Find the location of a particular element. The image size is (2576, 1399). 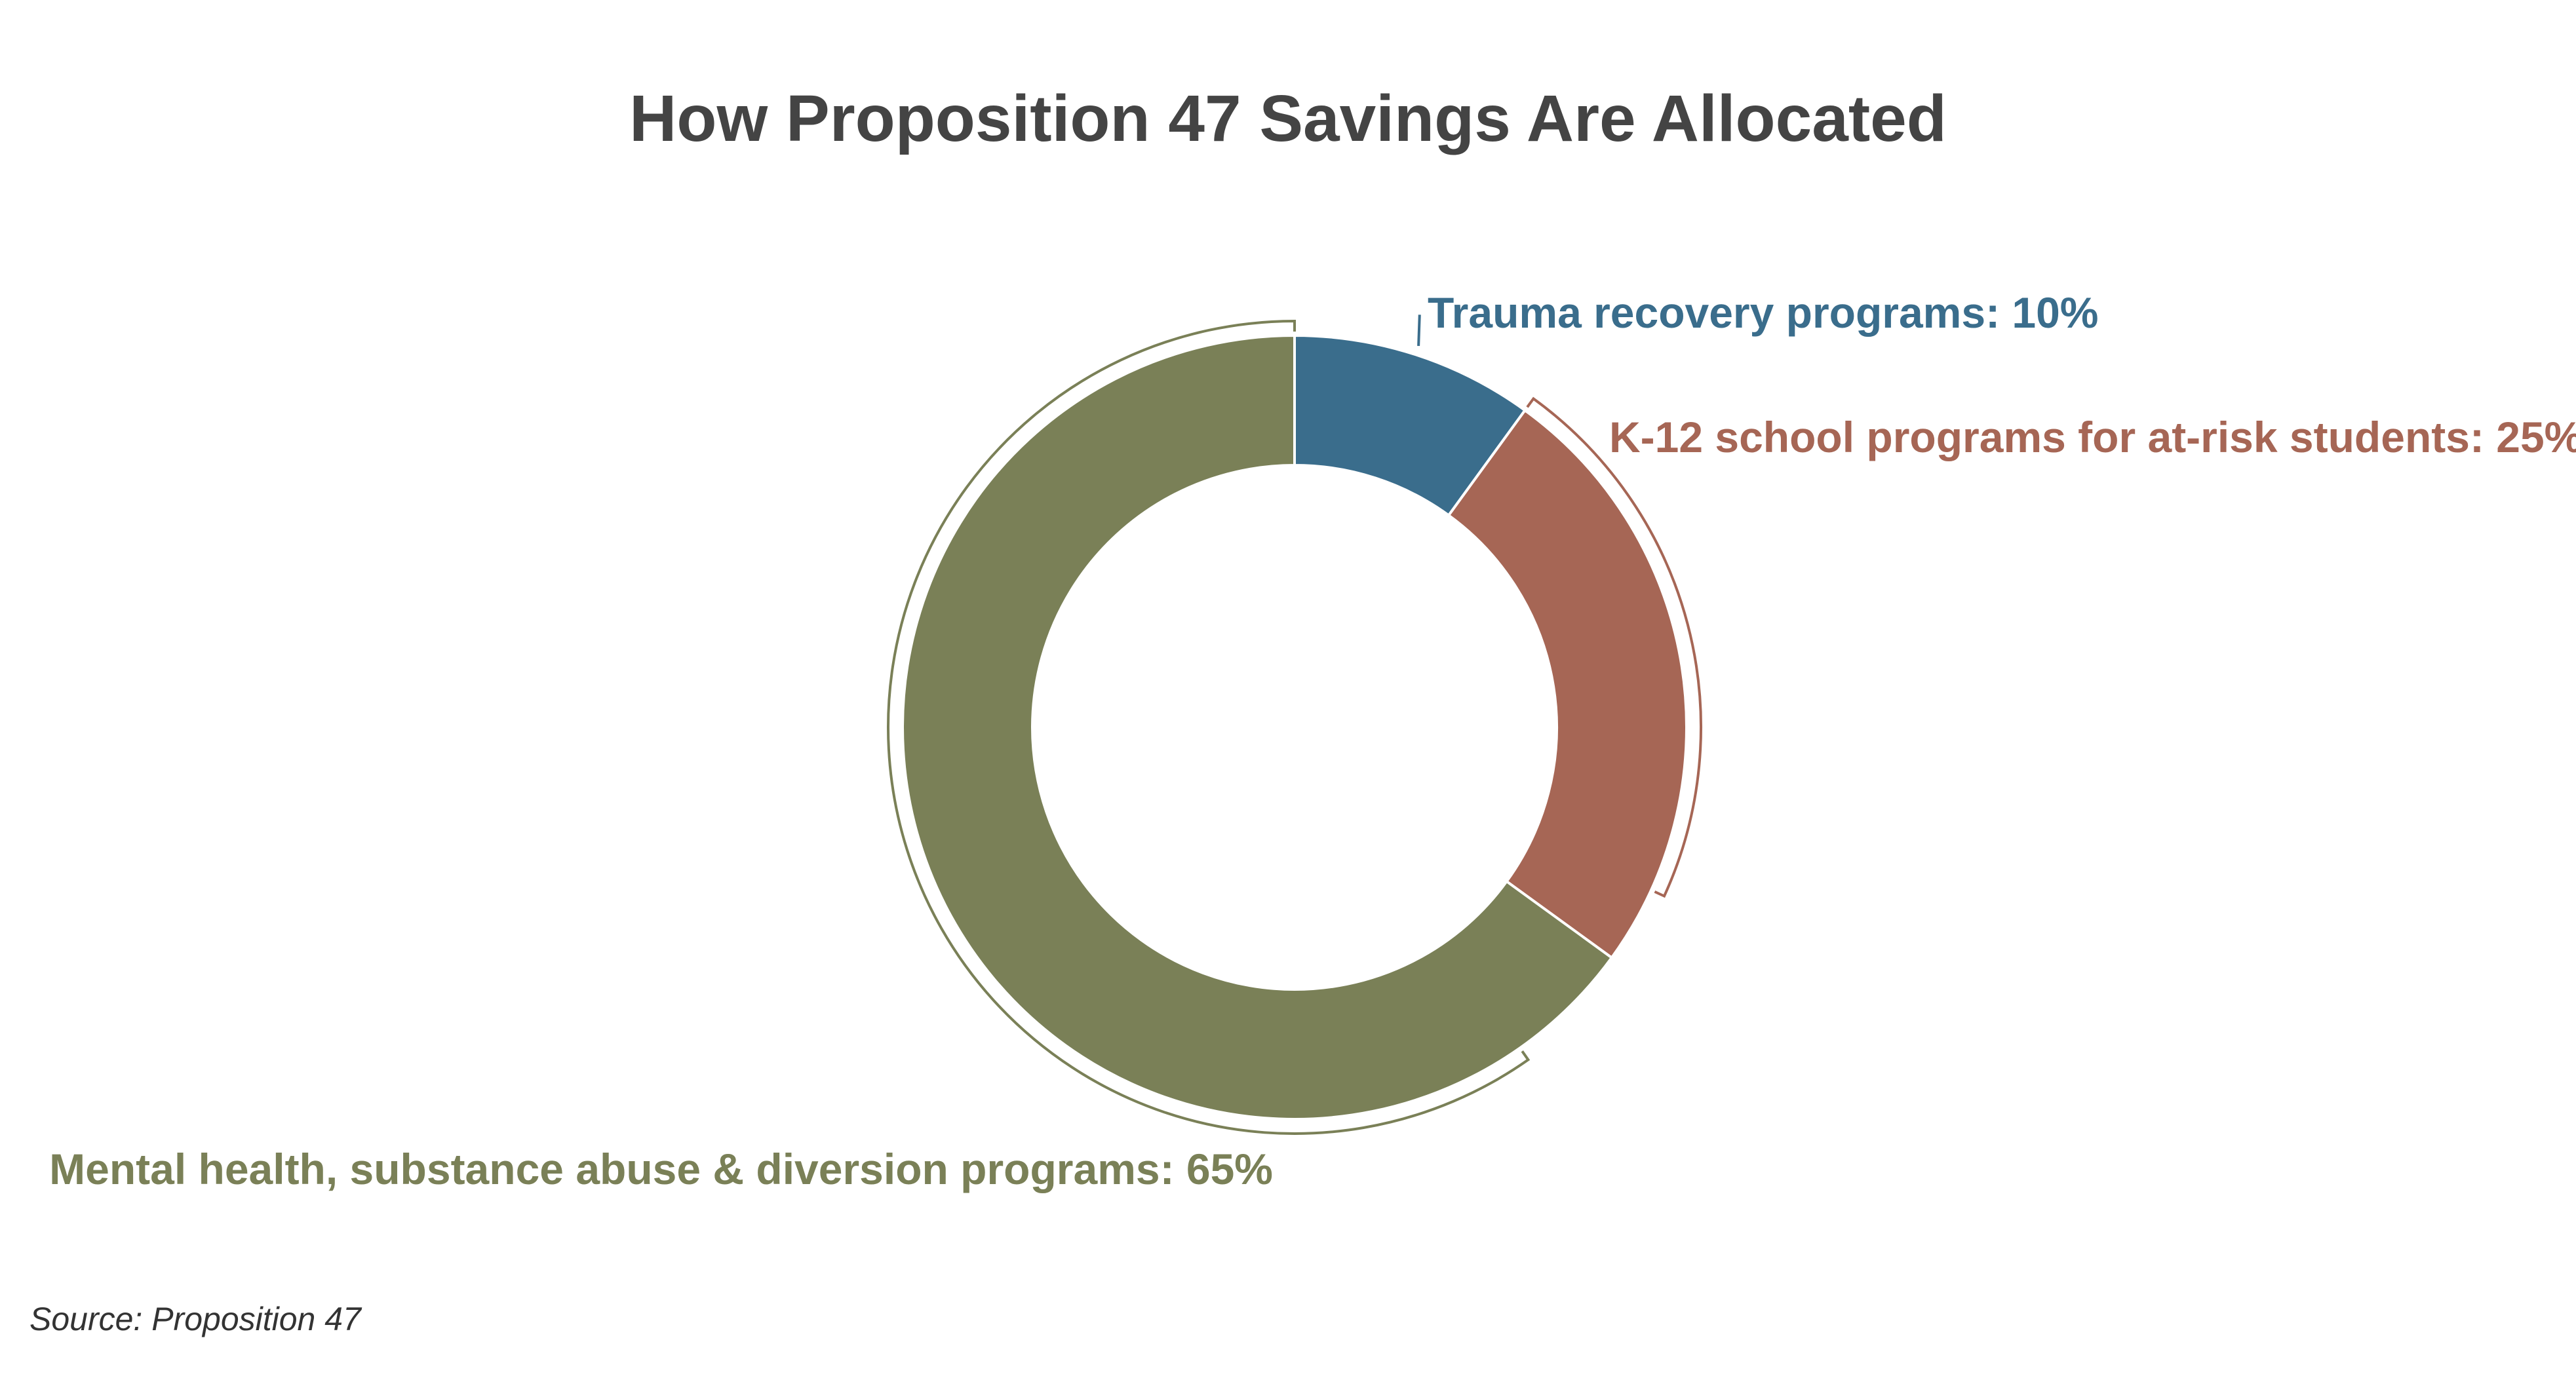

slice-k-12-school-programs-for-at-risk-students is located at coordinates (1567, 684).